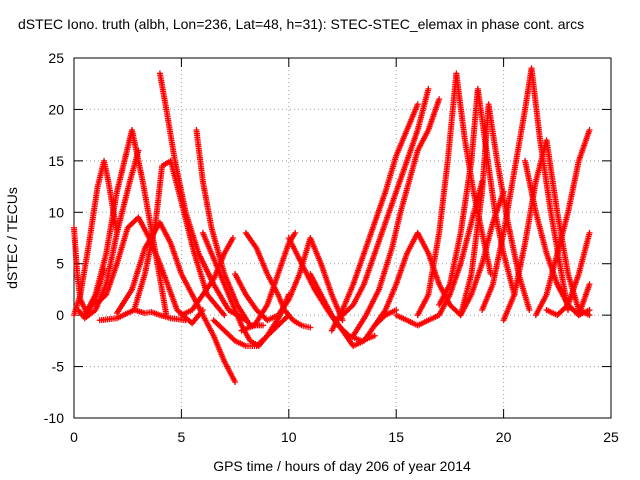 The width and height of the screenshot is (640, 480). Describe the element at coordinates (12, 238) in the screenshot. I see `y-axis-label: dSTEC / TECUs` at that location.